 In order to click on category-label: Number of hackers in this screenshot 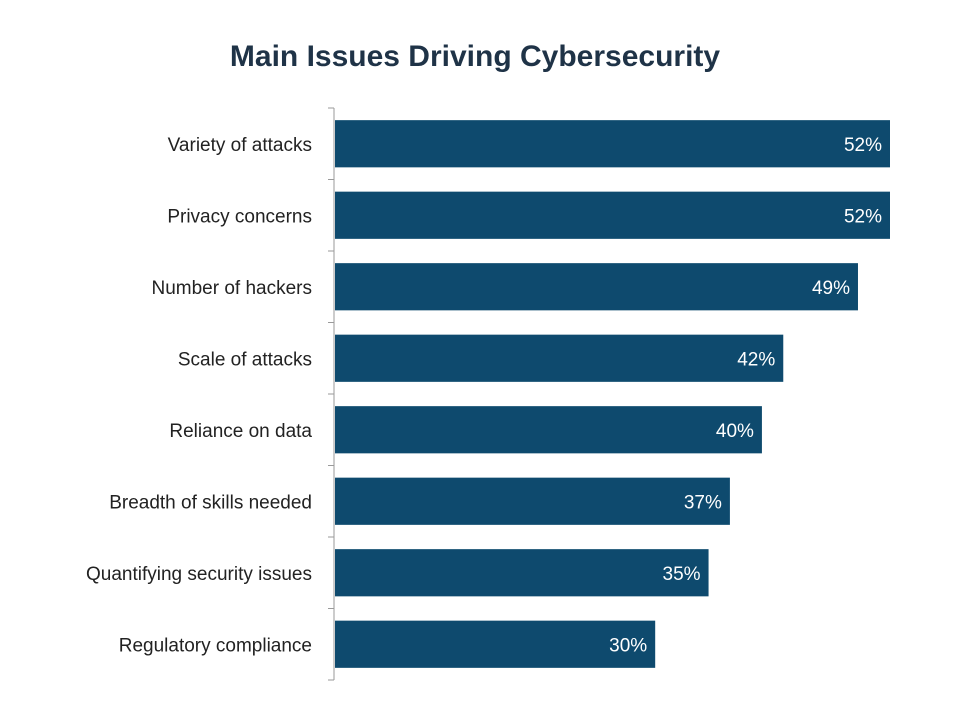, I will do `click(231, 288)`.